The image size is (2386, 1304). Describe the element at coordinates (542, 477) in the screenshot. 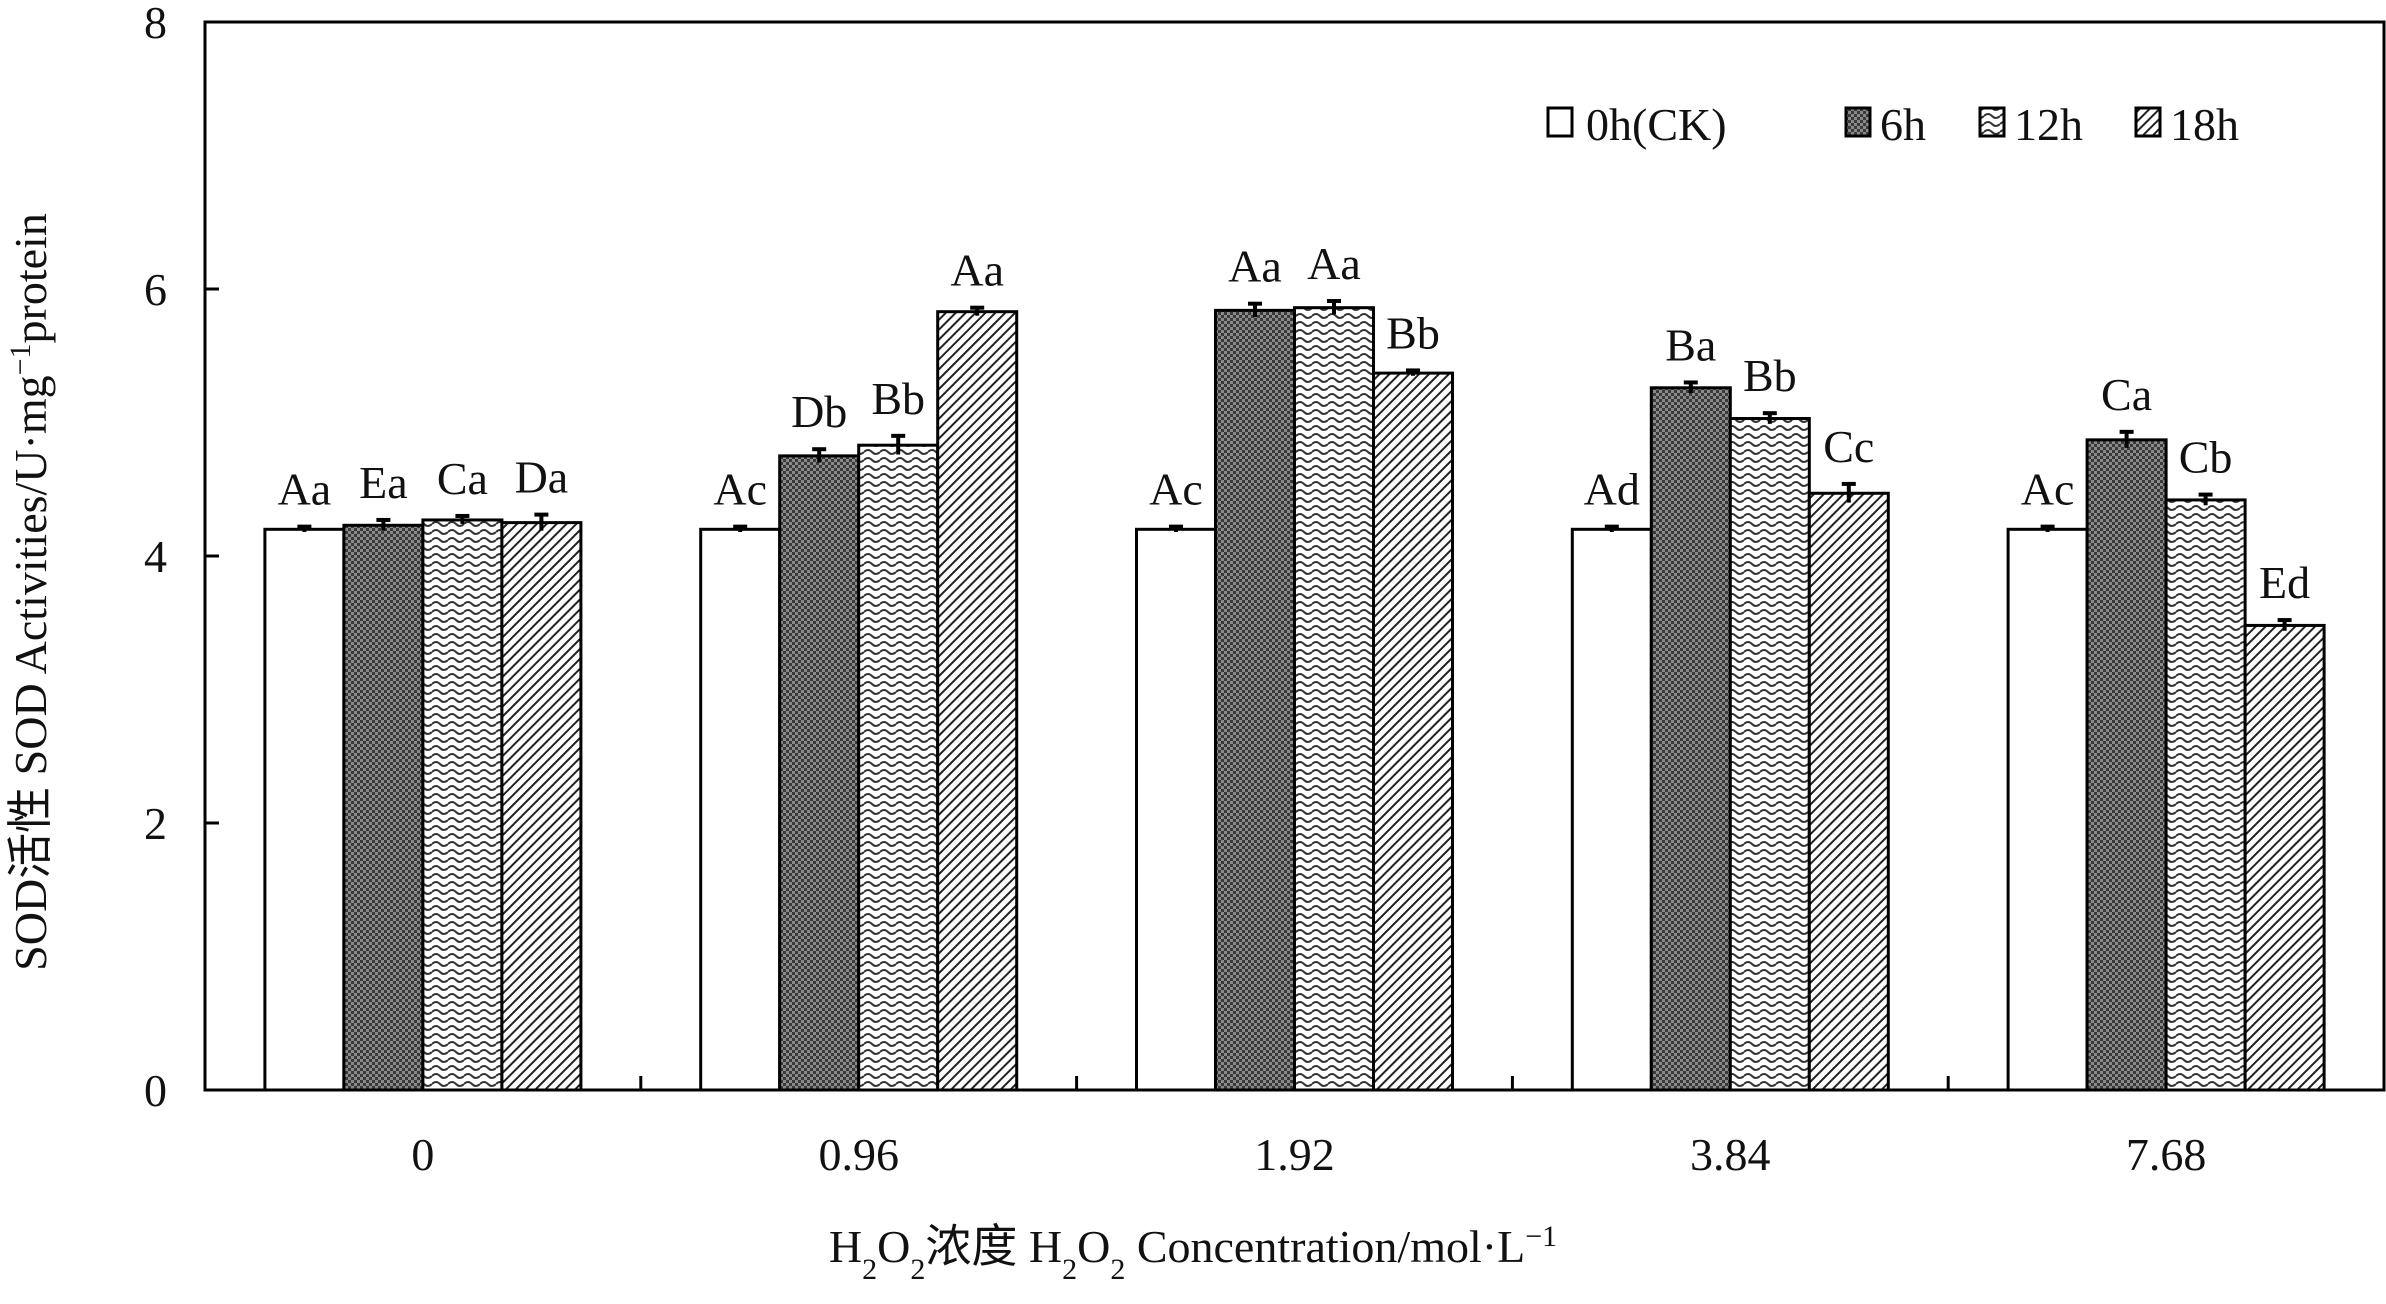

I see `bar-label: Da` at that location.